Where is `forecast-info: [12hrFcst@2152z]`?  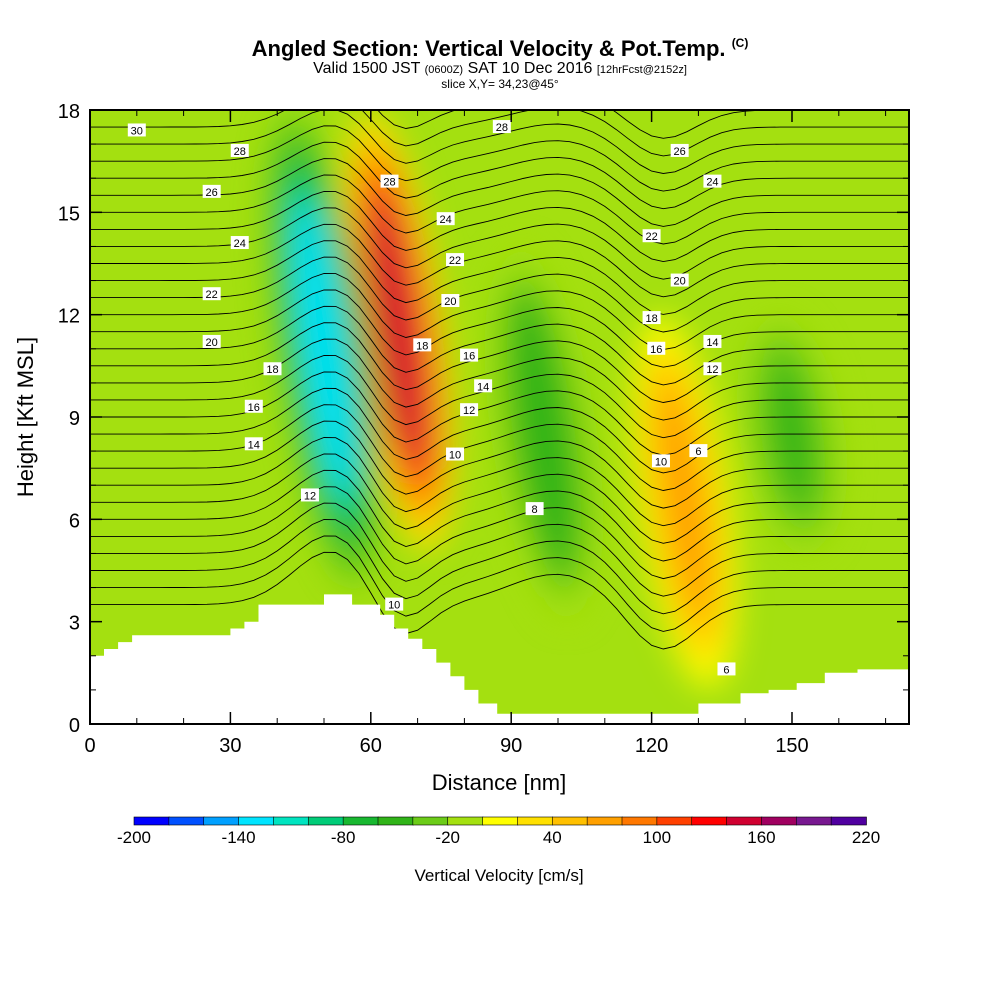 forecast-info: [12hrFcst@2152z] is located at coordinates (641, 70).